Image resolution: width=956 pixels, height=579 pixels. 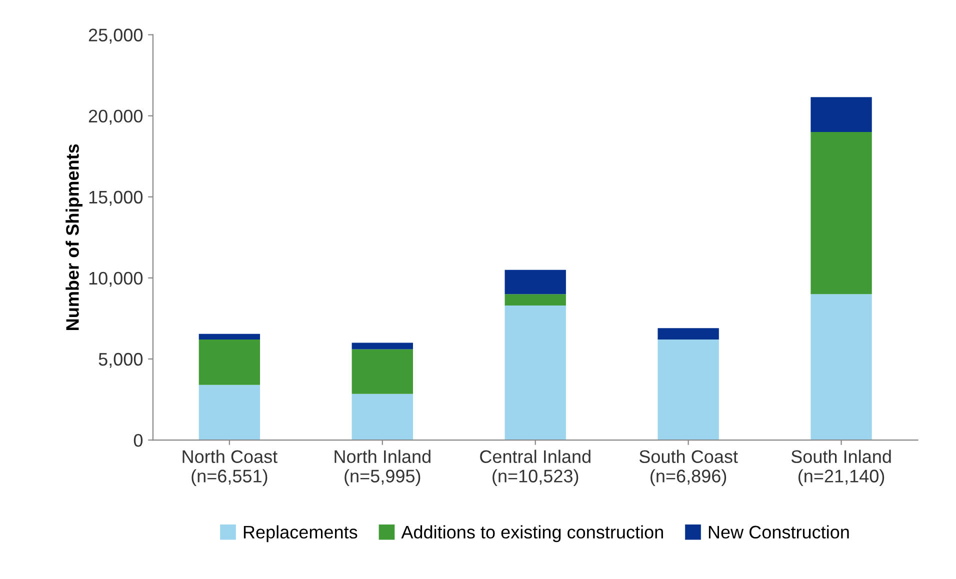 I want to click on x-tick-label: South Coast (n=6,896), so click(x=688, y=468).